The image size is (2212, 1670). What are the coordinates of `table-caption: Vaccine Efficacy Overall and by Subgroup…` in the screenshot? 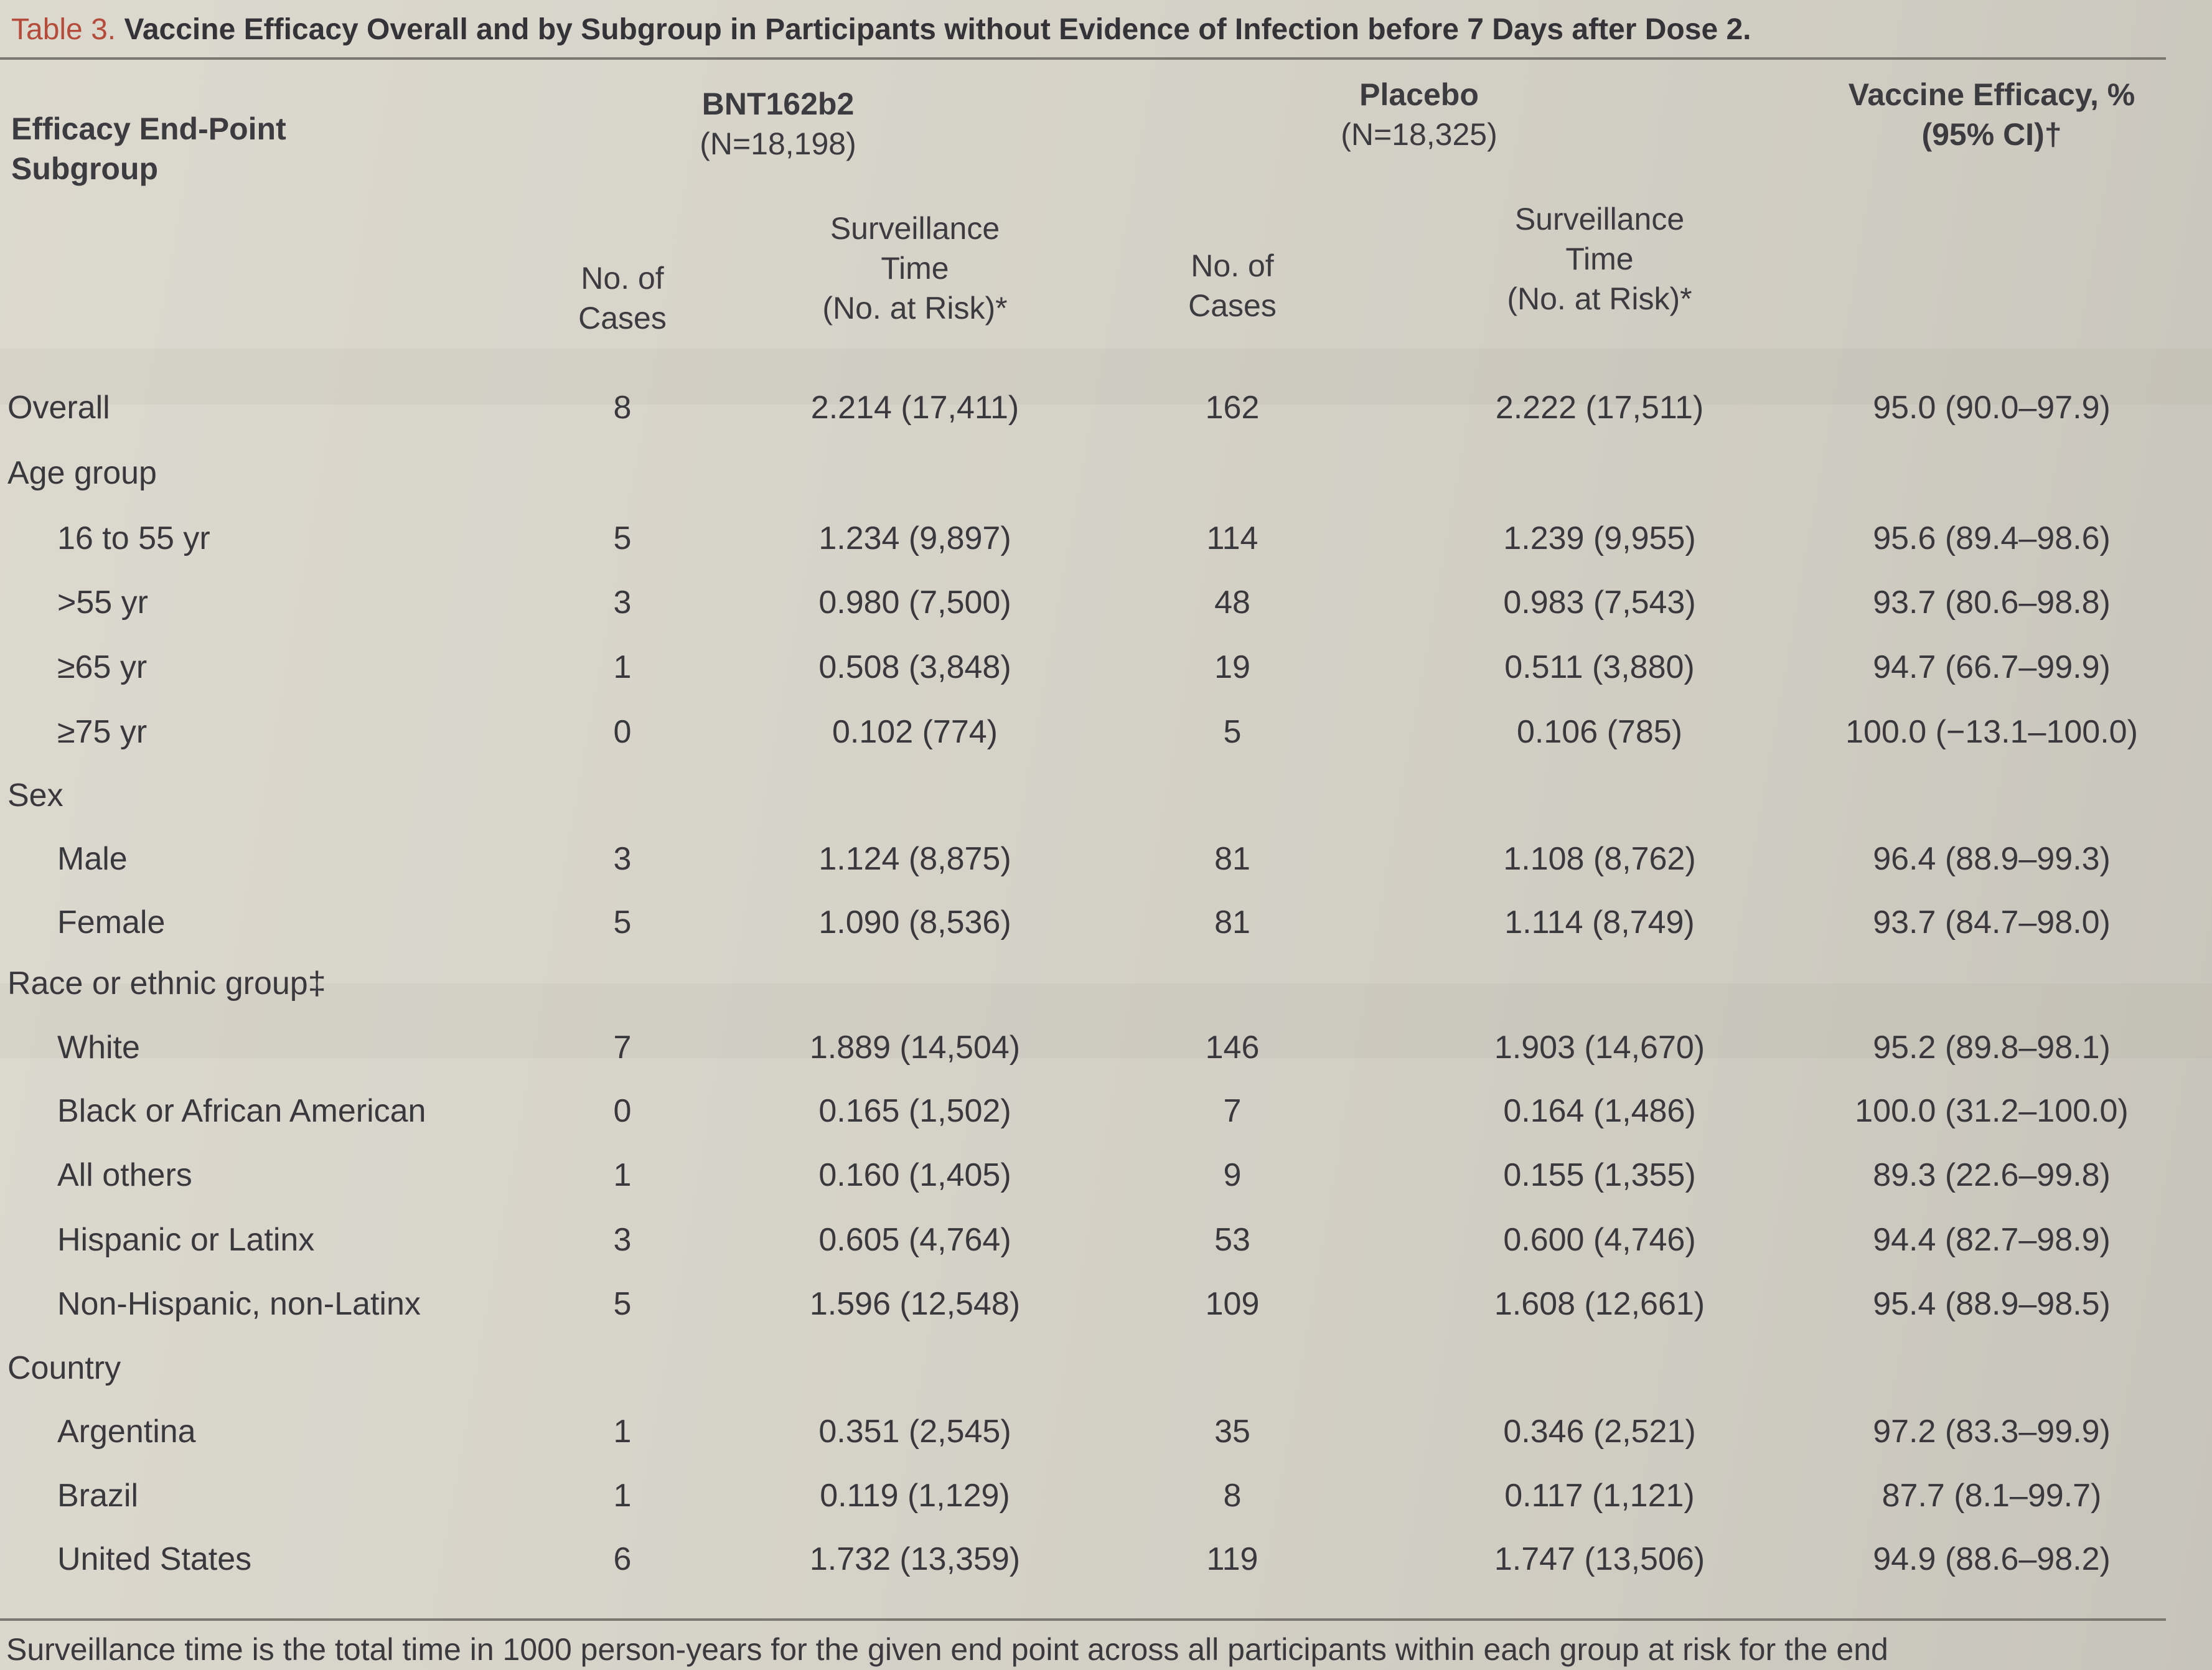 It's located at (937, 29).